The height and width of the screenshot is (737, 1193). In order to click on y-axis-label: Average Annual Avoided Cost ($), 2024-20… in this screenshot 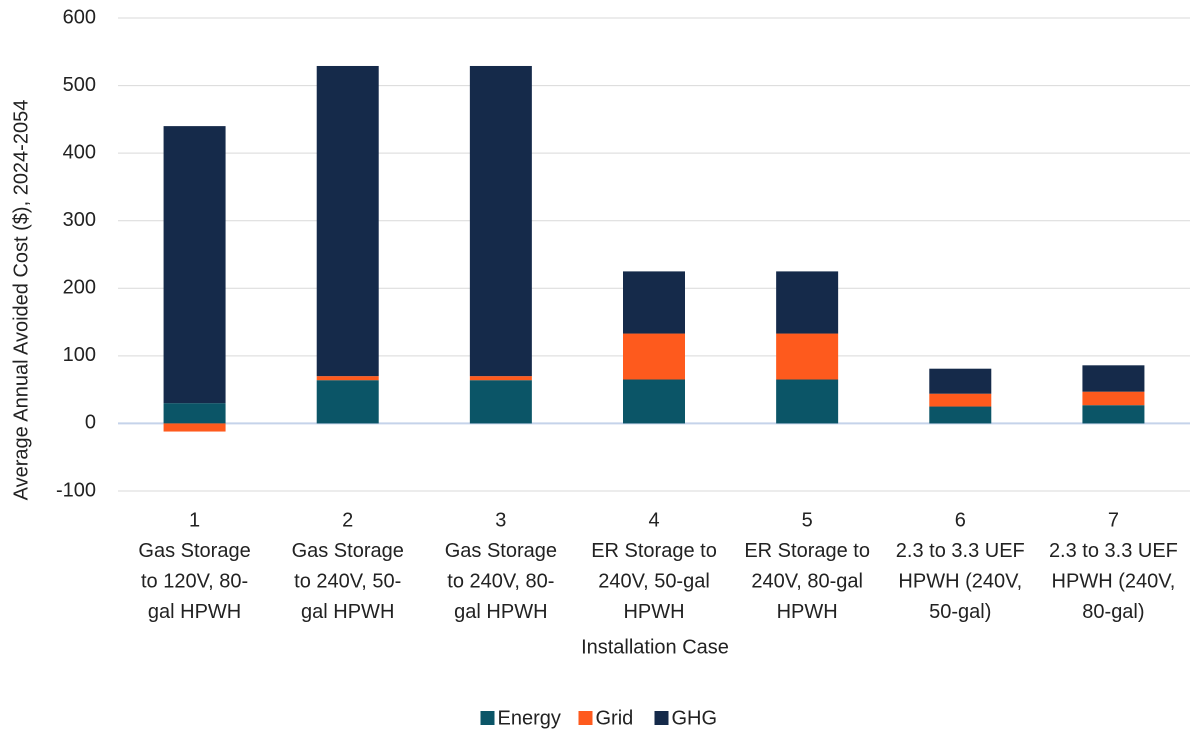, I will do `click(21, 300)`.